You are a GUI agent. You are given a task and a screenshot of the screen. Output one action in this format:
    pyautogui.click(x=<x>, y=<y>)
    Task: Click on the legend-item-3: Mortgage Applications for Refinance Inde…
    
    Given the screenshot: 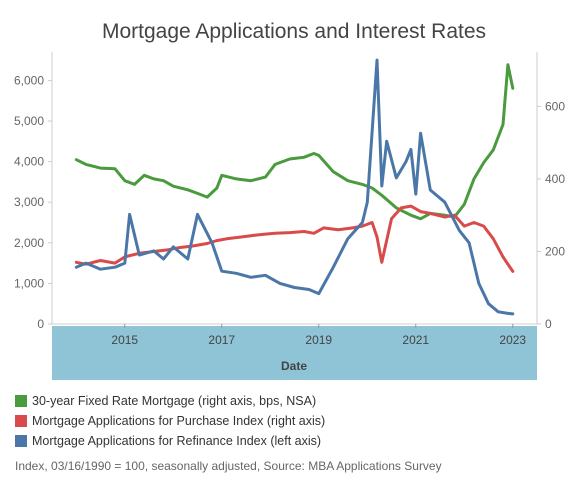 What is the action you would take?
    pyautogui.click(x=170, y=441)
    